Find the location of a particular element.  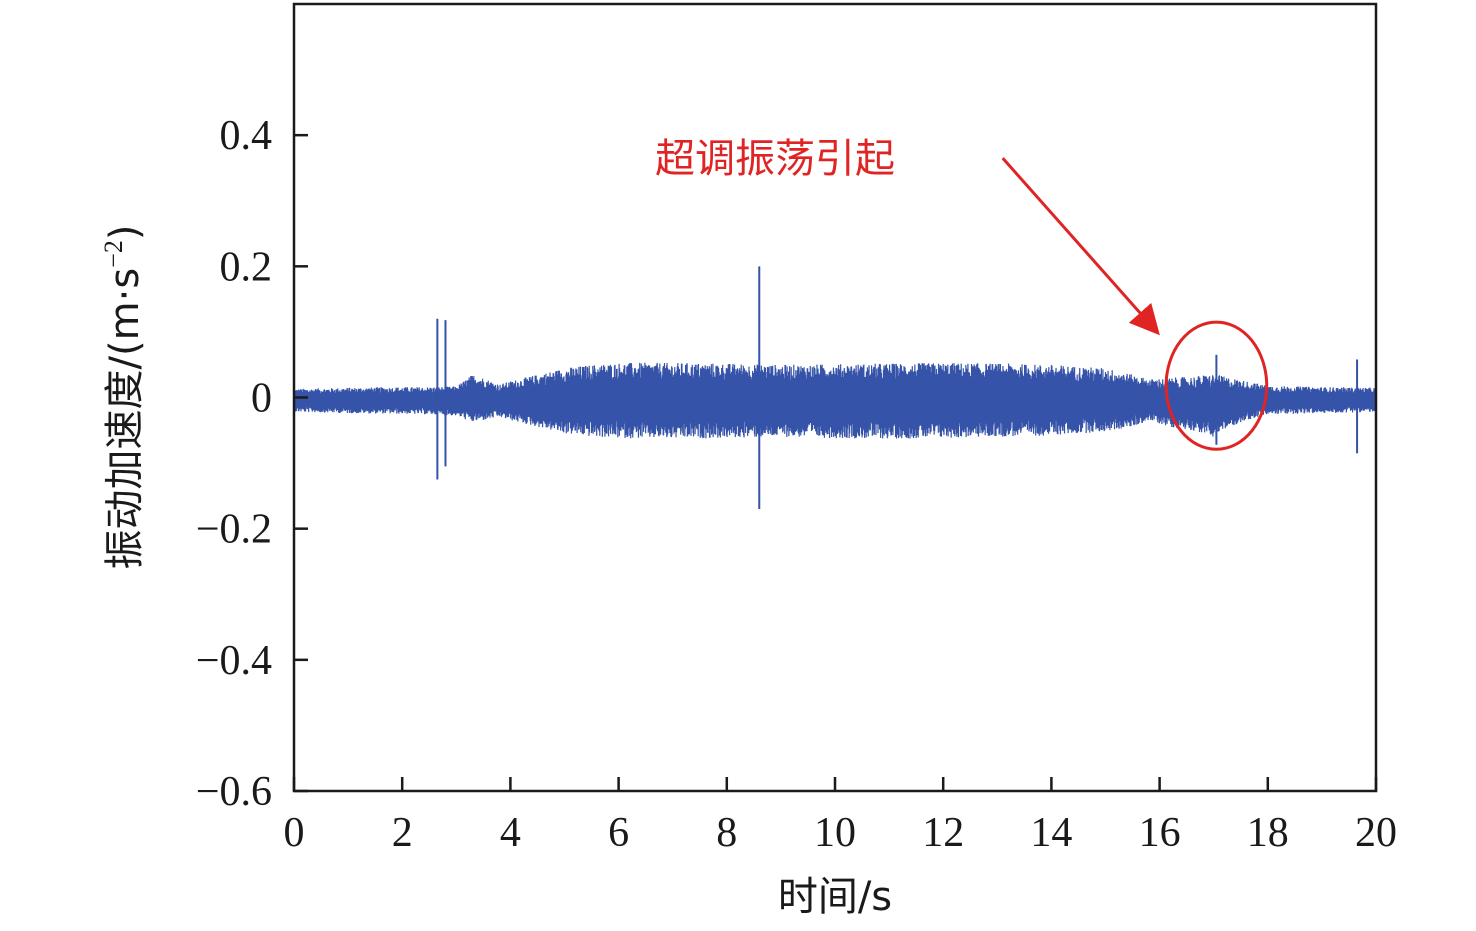

y-tick-label: 0 is located at coordinates (261, 399).